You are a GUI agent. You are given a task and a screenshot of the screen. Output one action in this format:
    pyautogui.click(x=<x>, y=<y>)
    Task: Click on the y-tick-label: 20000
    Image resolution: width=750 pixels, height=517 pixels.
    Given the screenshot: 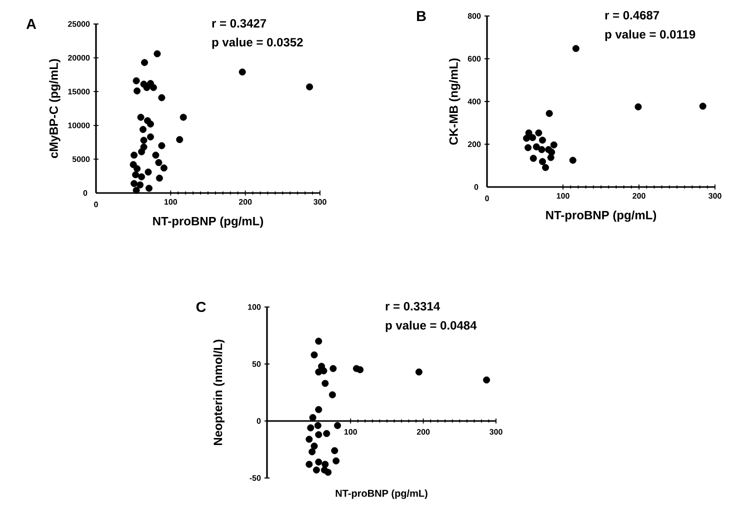 What is the action you would take?
    pyautogui.click(x=79, y=57)
    